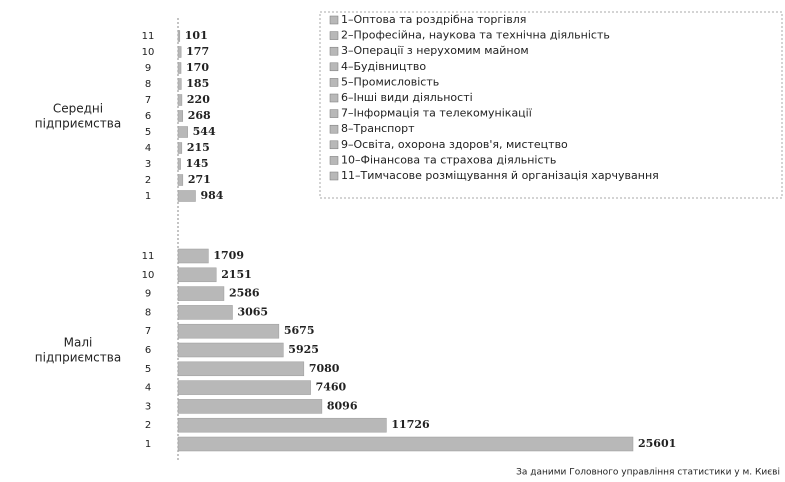 This screenshot has width=785, height=482. I want to click on legend-label: 9–Освіта, охорона здоров'я, мистецтво, so click(454, 144).